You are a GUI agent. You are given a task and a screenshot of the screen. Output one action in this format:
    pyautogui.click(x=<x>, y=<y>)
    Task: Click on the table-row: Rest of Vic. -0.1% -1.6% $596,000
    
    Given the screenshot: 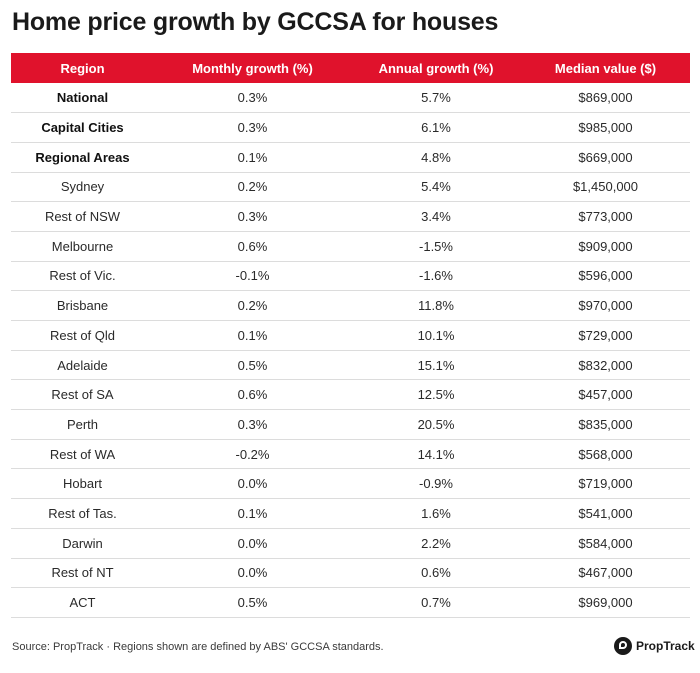 What is the action you would take?
    pyautogui.click(x=350, y=276)
    